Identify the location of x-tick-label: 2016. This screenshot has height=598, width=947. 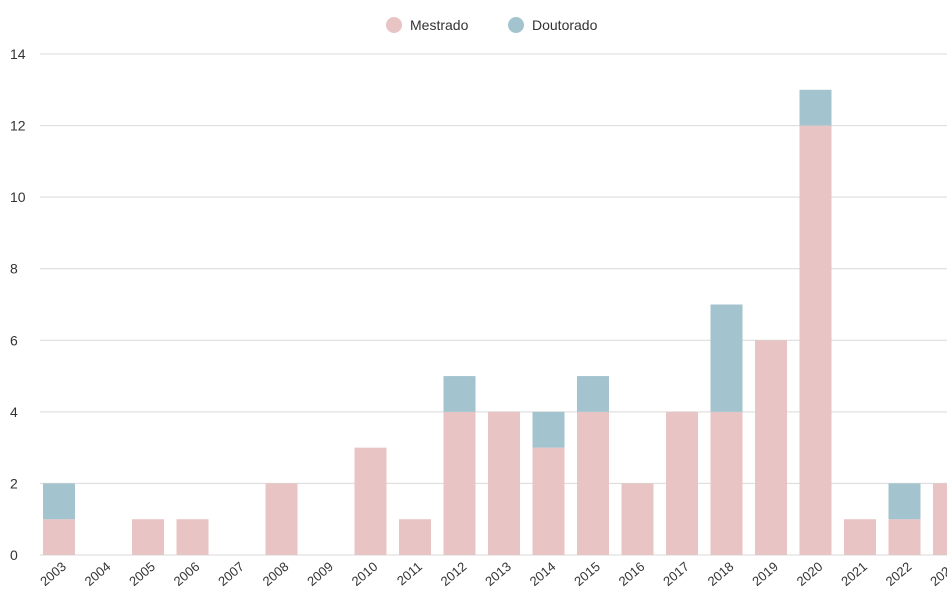
(632, 574).